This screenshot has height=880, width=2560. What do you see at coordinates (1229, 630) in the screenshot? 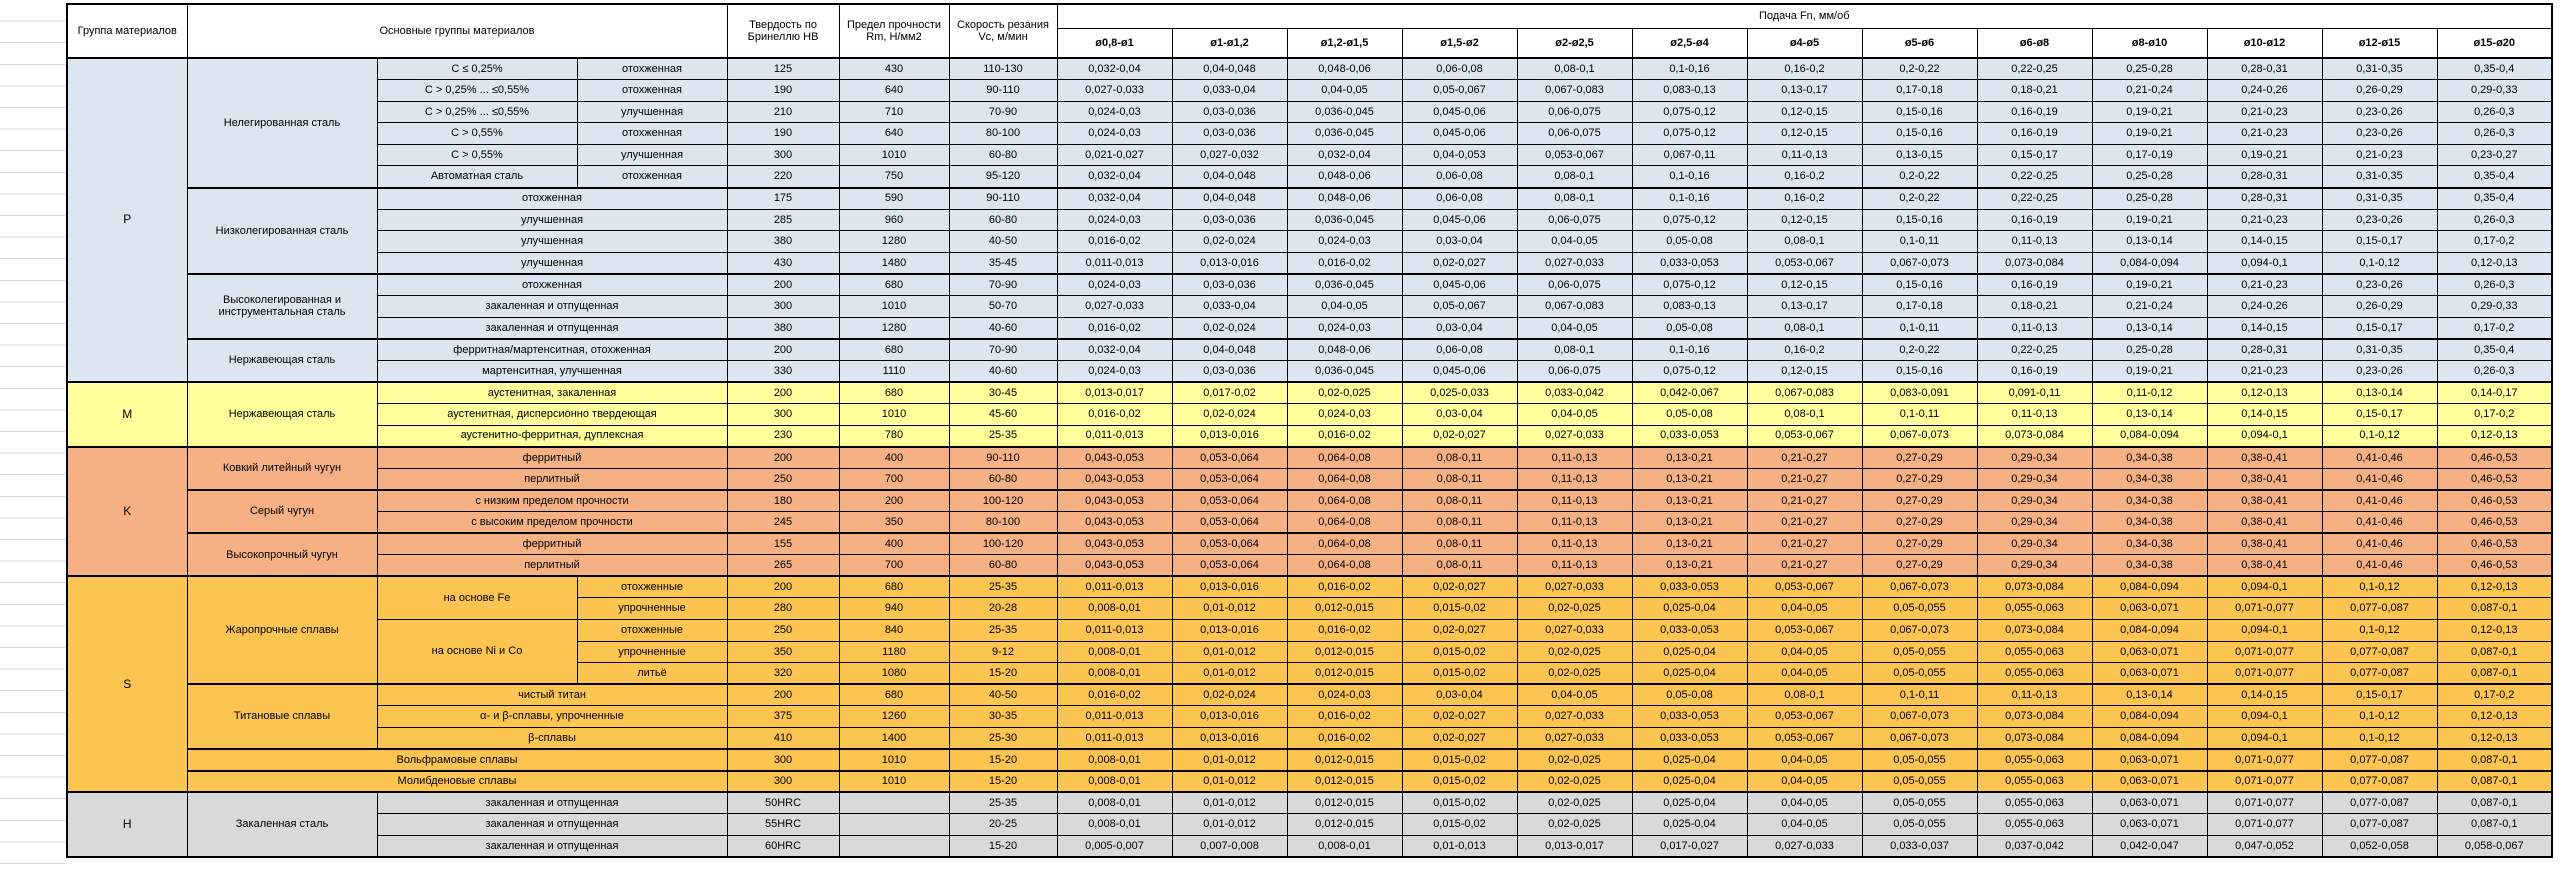
I see `feed-cell: 0,013-0,016` at bounding box center [1229, 630].